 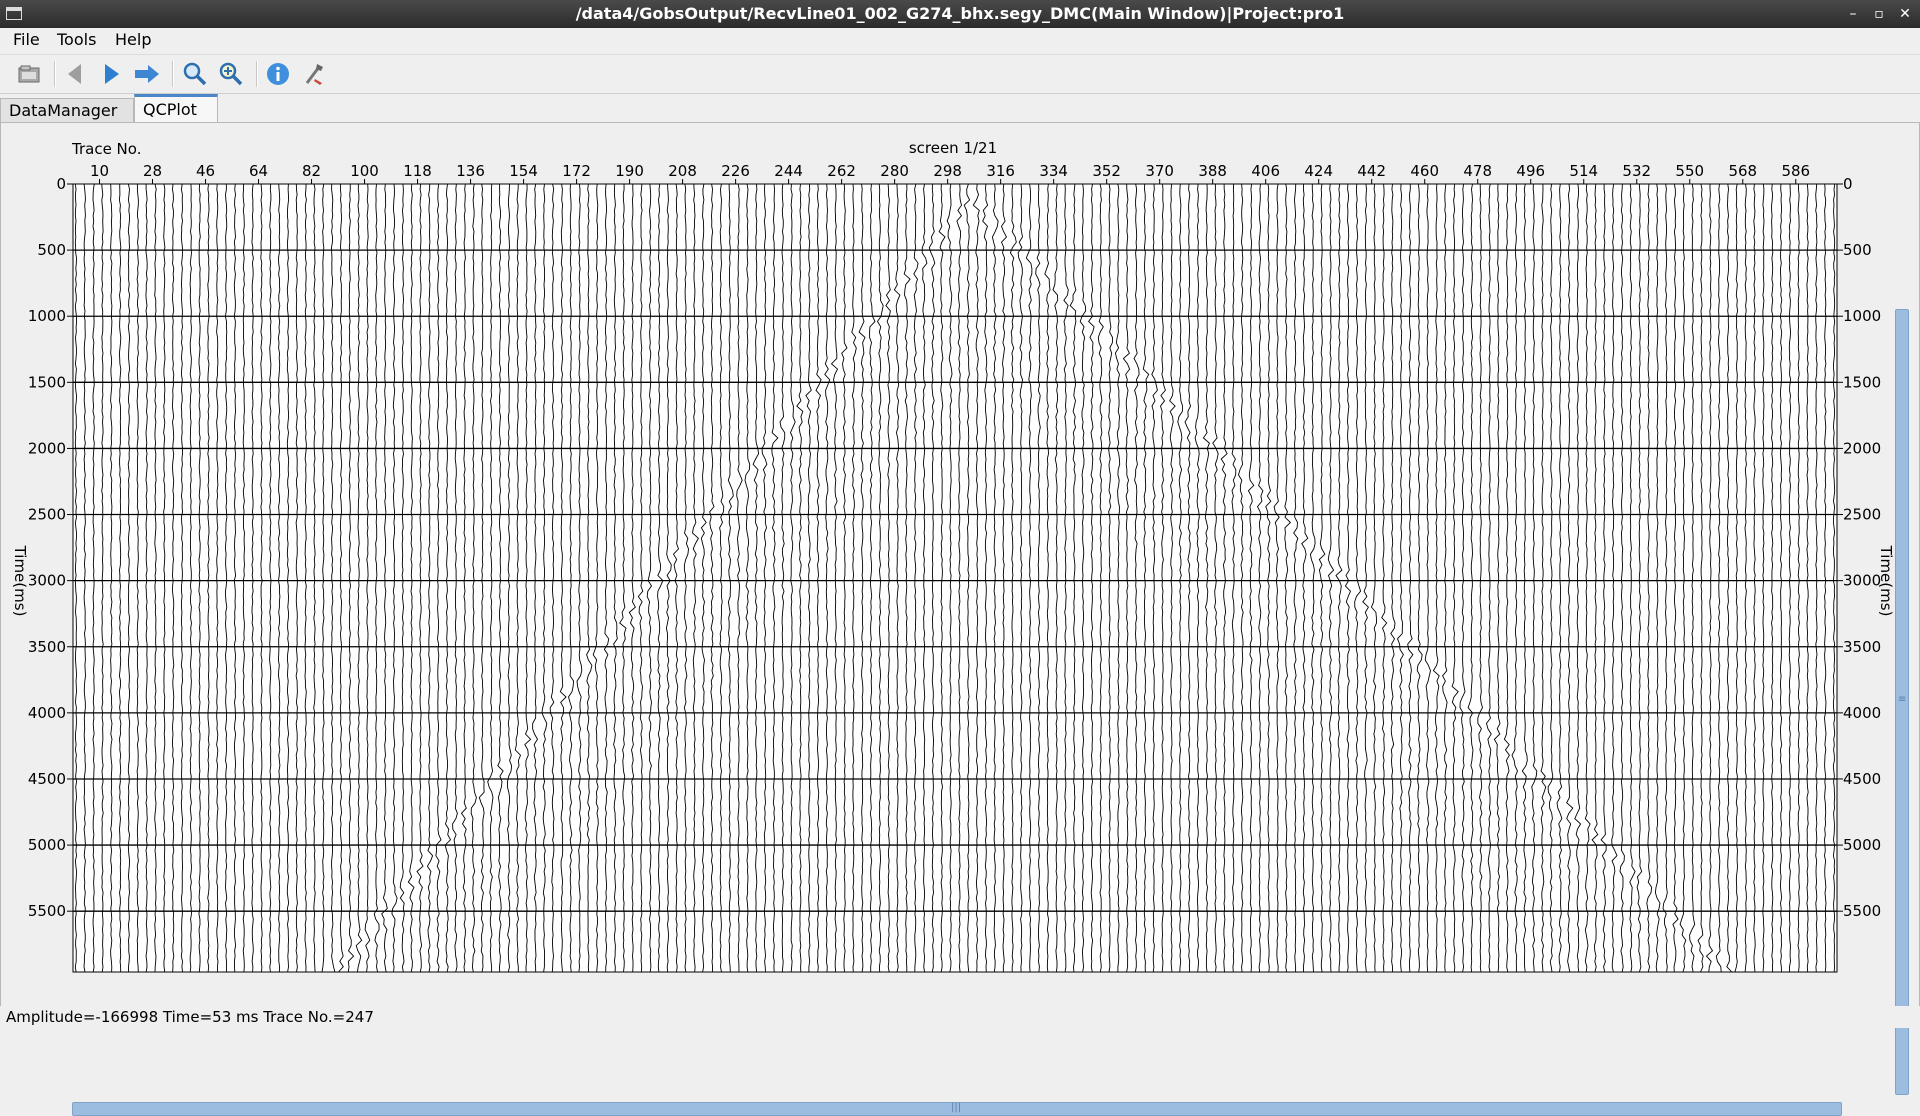 What do you see at coordinates (1212, 171) in the screenshot?
I see `x-tick-label: 388` at bounding box center [1212, 171].